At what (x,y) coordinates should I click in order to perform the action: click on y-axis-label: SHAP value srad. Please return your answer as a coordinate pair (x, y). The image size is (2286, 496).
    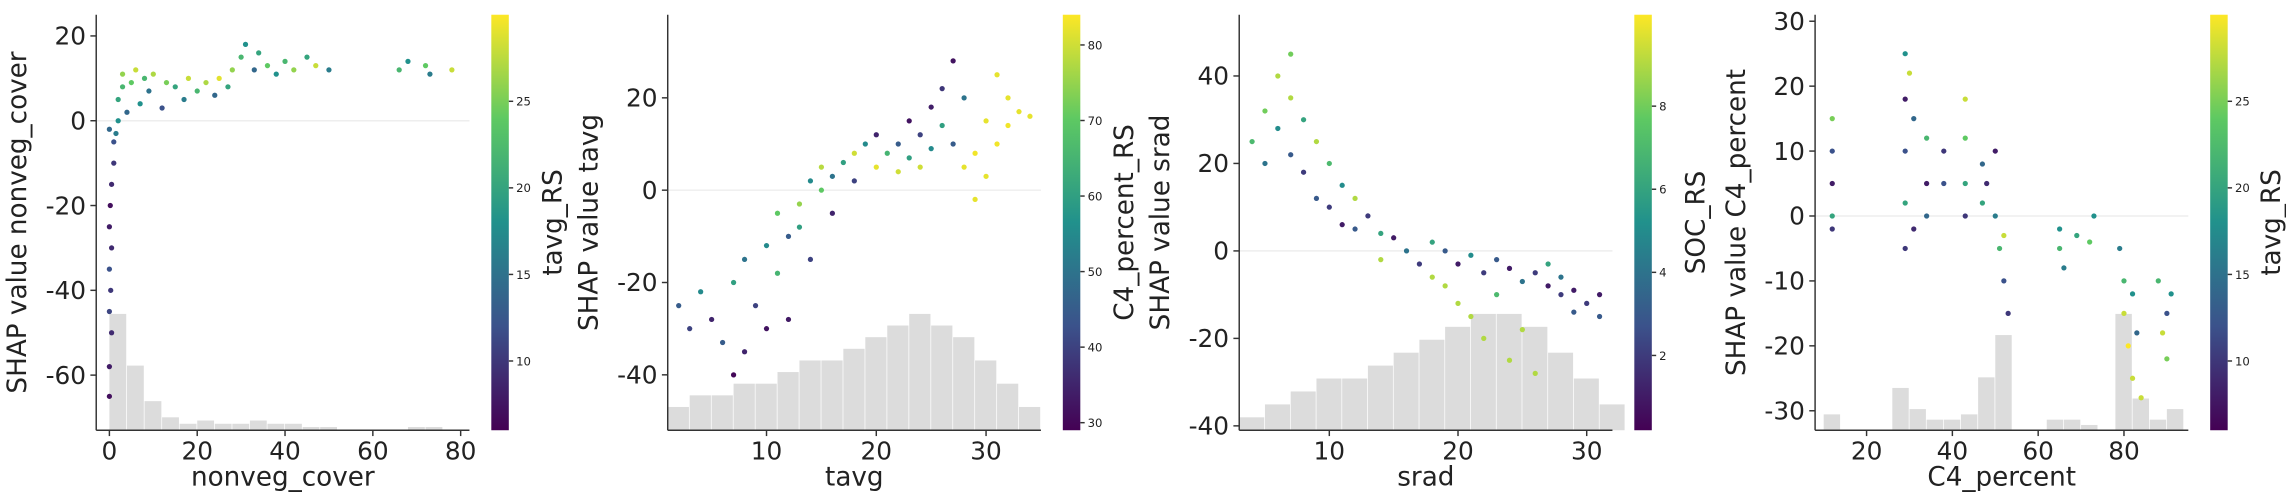
    Looking at the image, I should click on (1161, 223).